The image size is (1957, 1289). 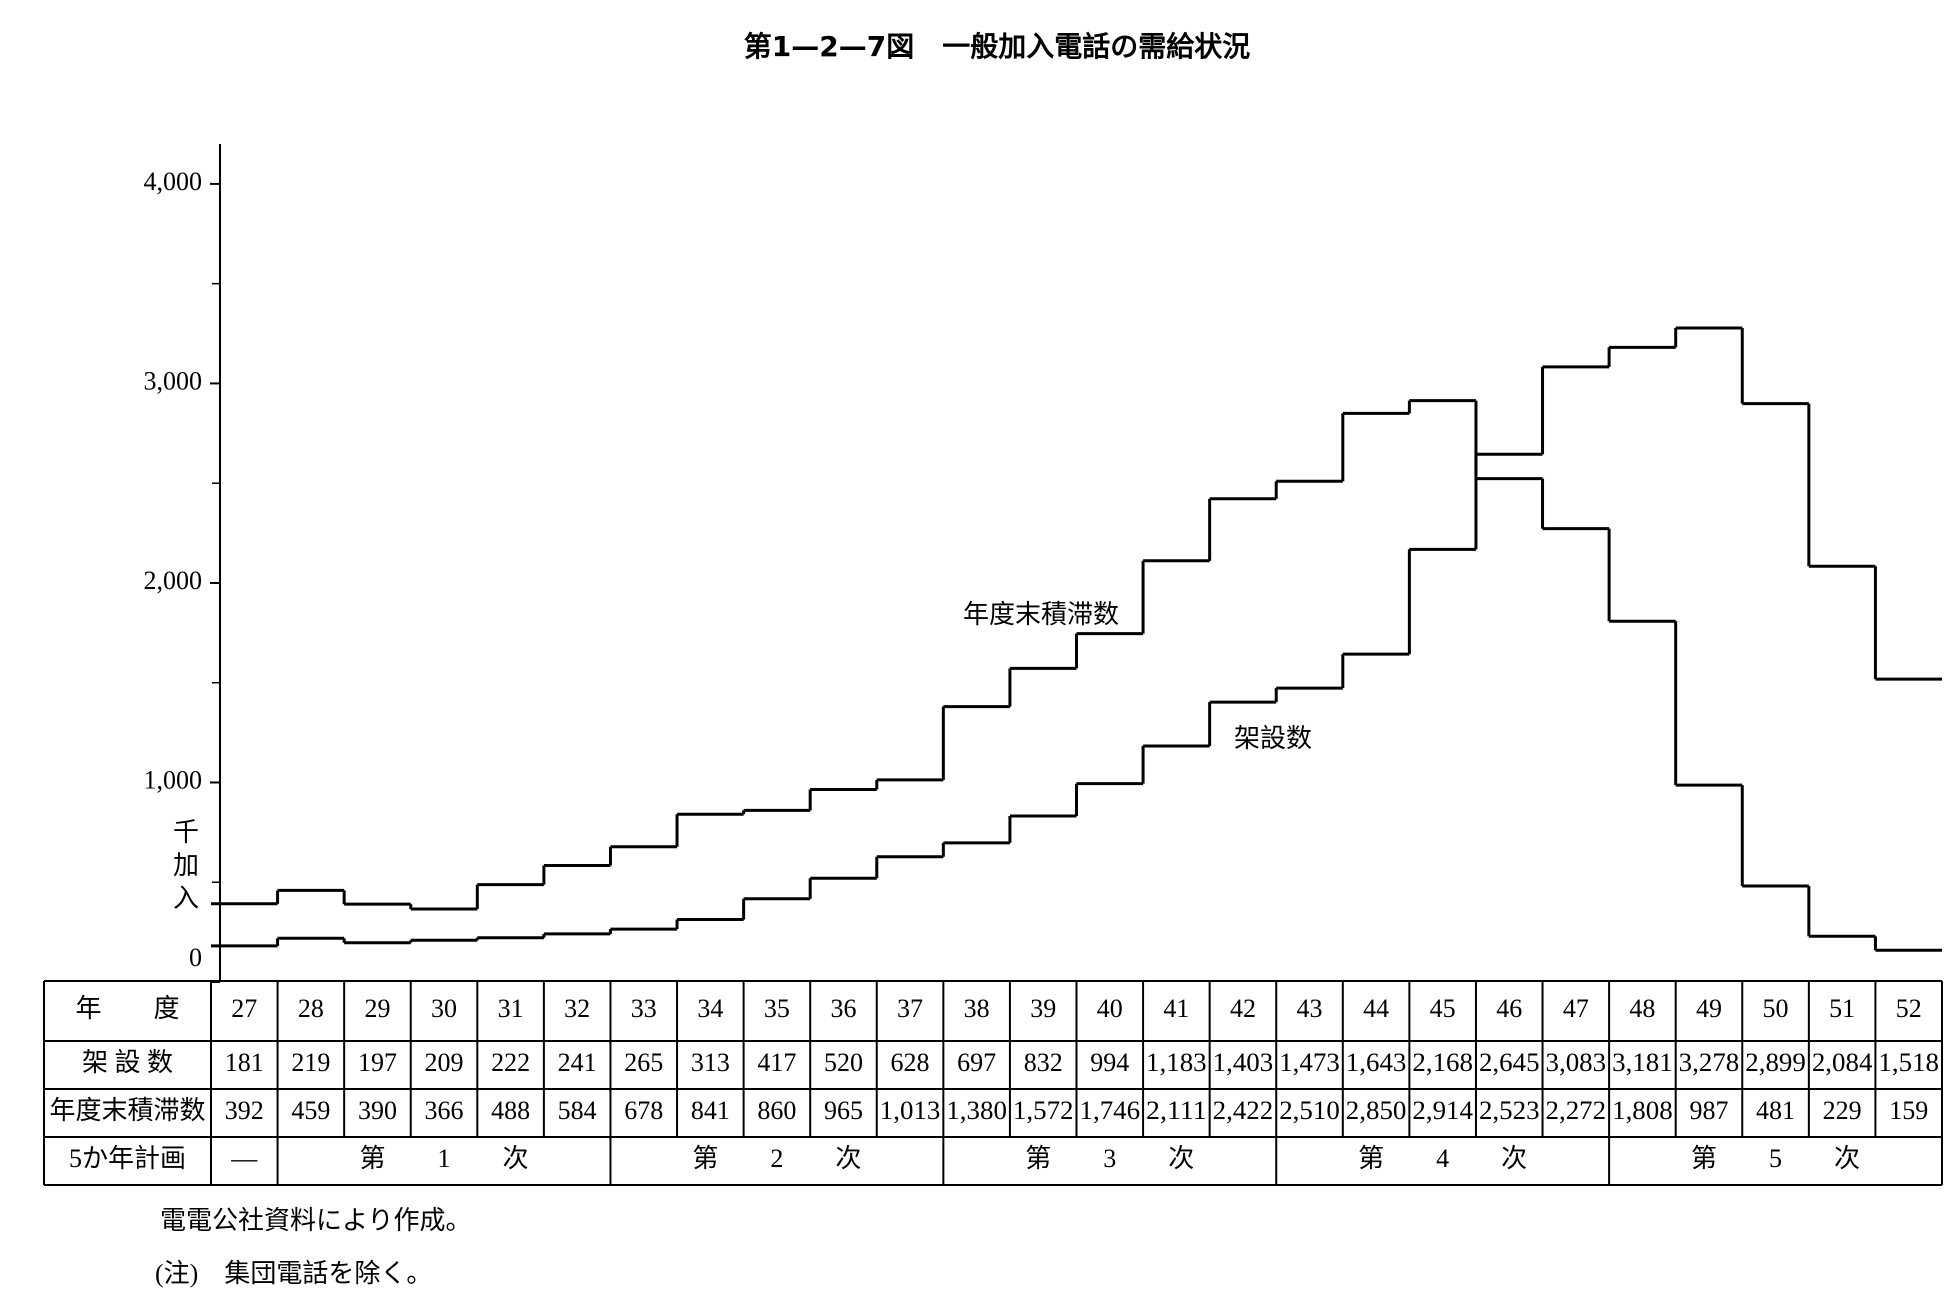 What do you see at coordinates (776, 1158) in the screenshot?
I see `plan-label: 第 2 次` at bounding box center [776, 1158].